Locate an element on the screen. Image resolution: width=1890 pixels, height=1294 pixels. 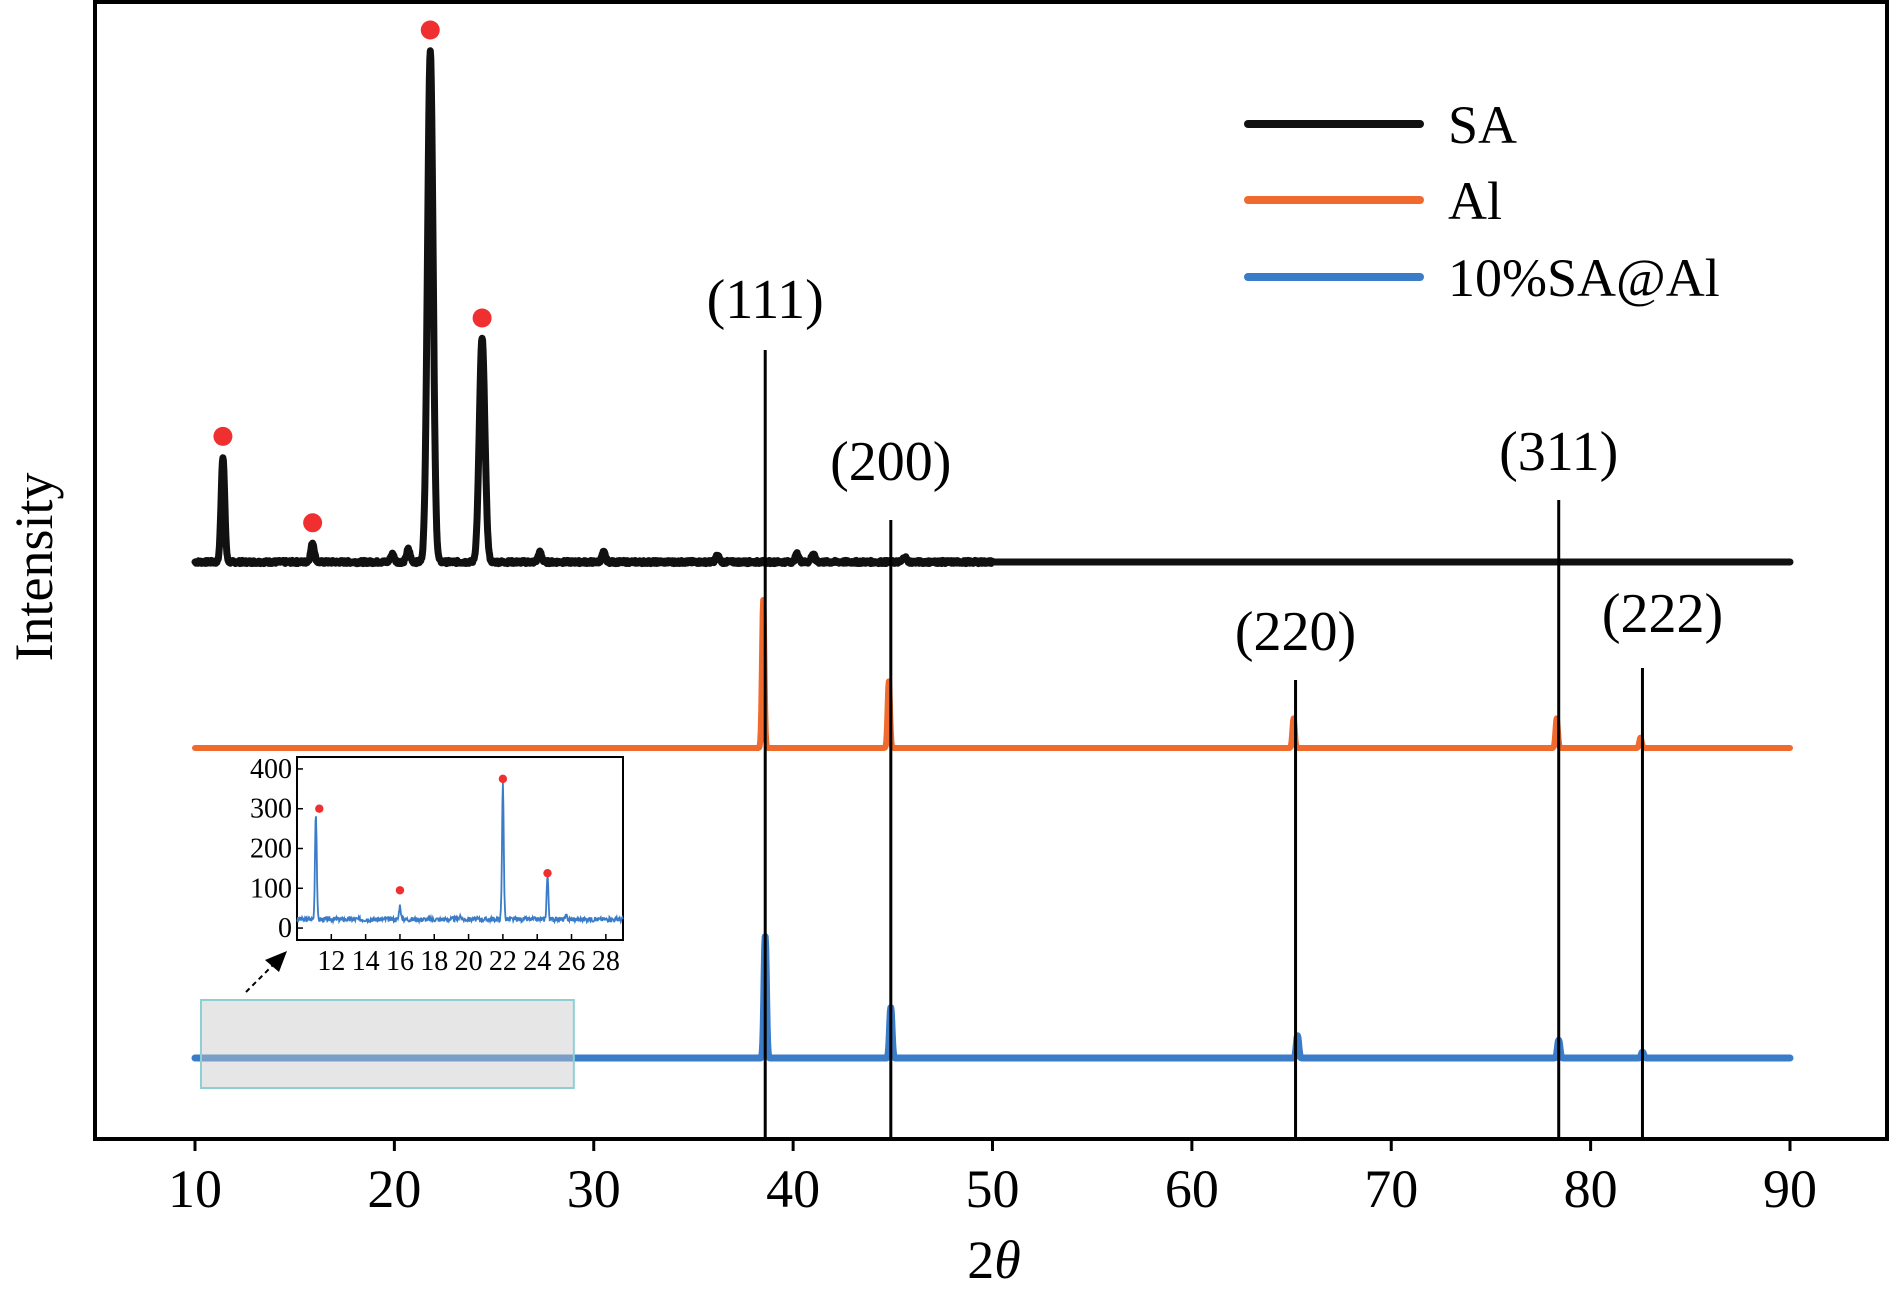
x-axis-ticks: 10 20 30 40 50 60 70 80 90 is located at coordinates (992, 1178).